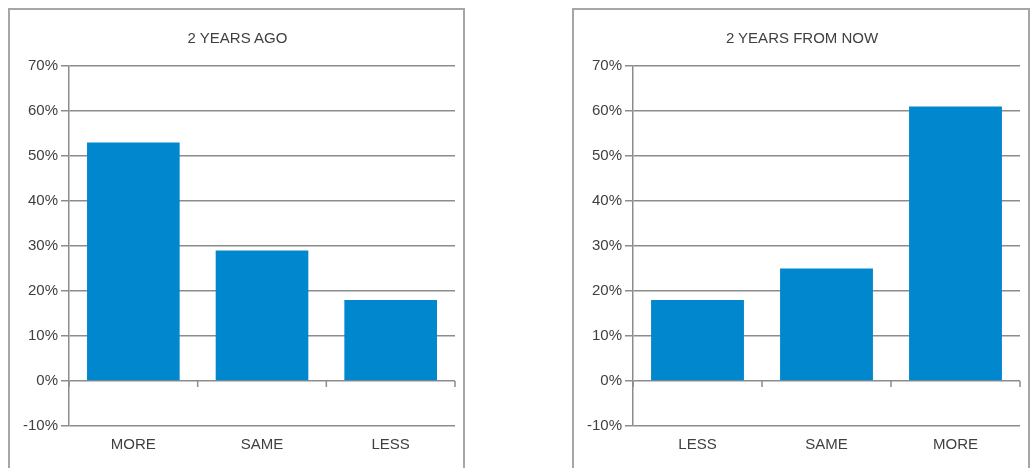  I want to click on chart-title: 2 YEARS FROM NOW, so click(802, 38).